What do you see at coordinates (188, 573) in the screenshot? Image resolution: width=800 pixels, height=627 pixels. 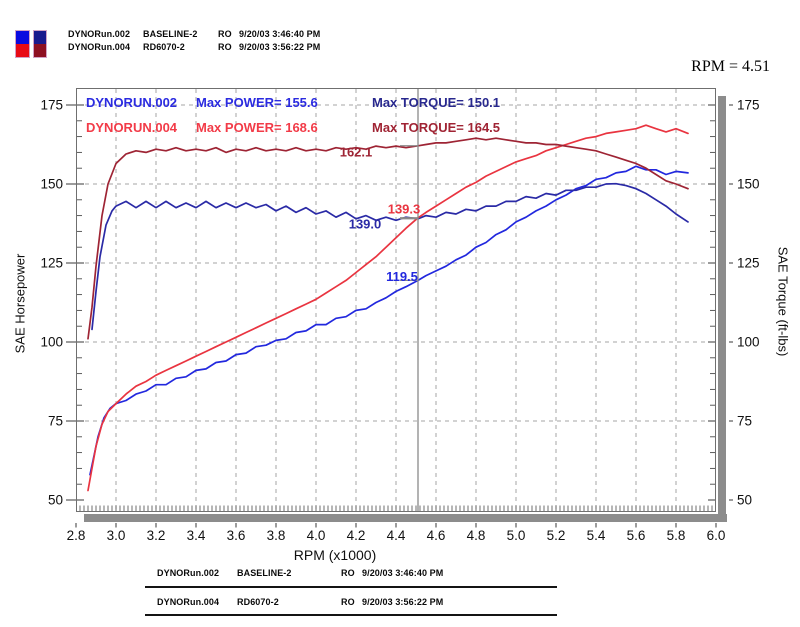 I see `footer-run1-file: DYNORun.002` at bounding box center [188, 573].